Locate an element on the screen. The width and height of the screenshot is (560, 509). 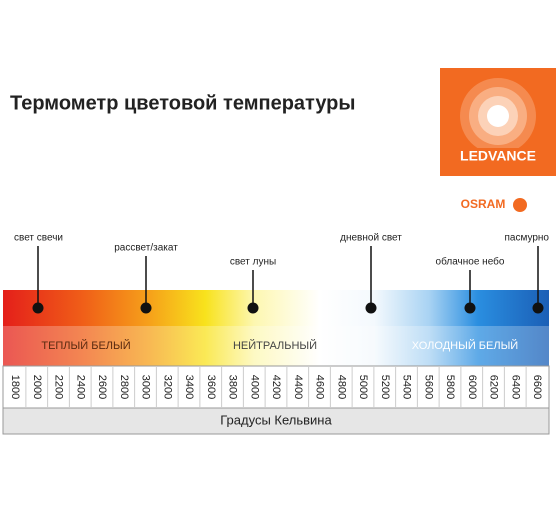
axis-label: Градусы Кельвина is located at coordinates (276, 419).